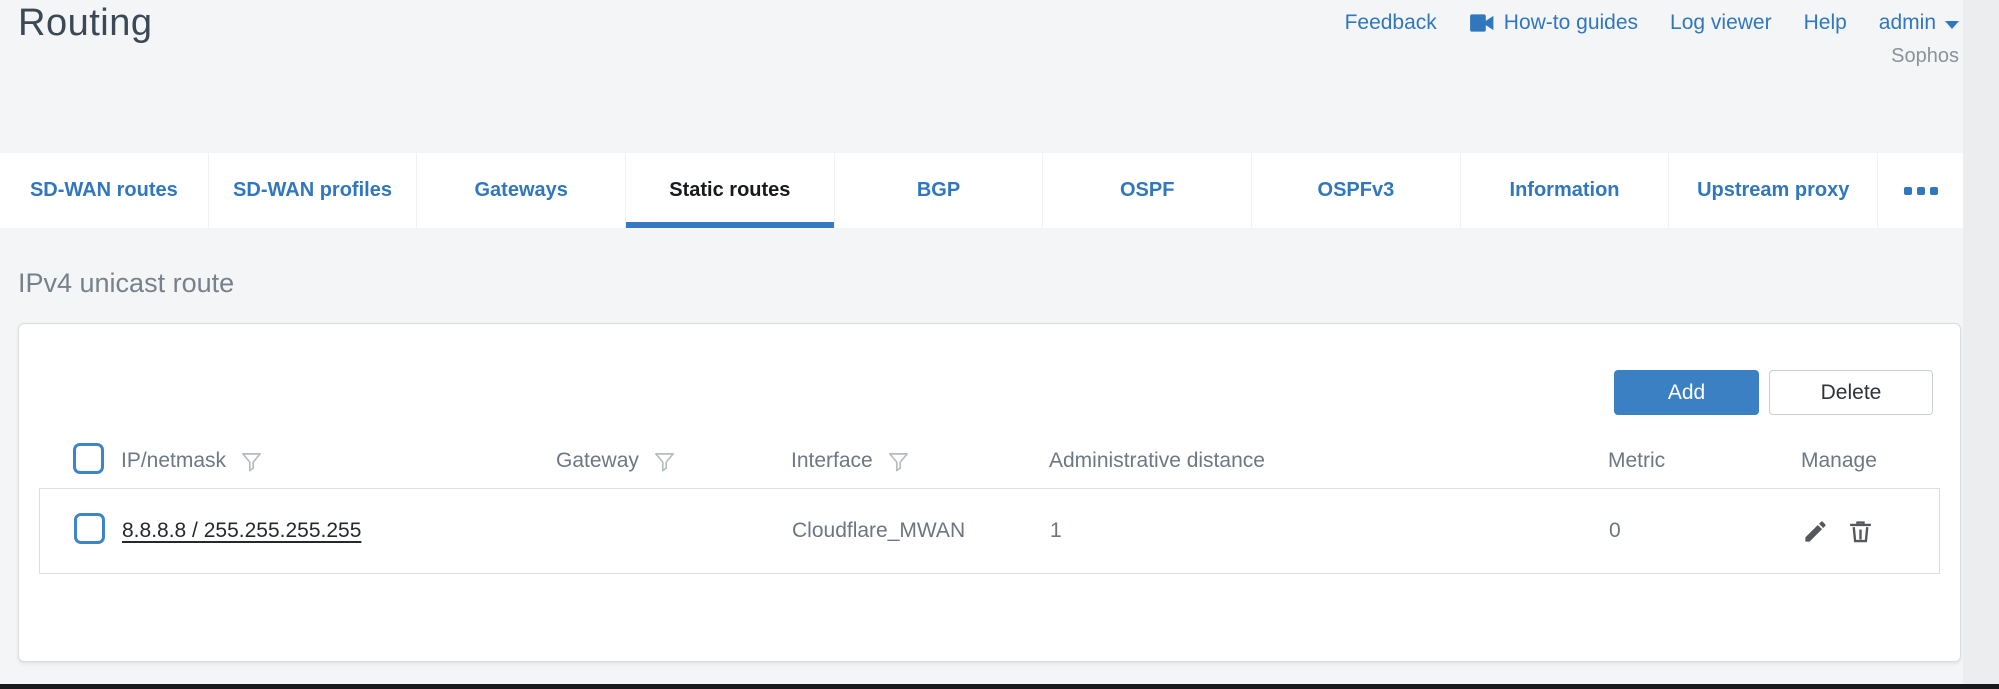  I want to click on column-header-administrative-distance: Administrative distance, so click(1157, 460).